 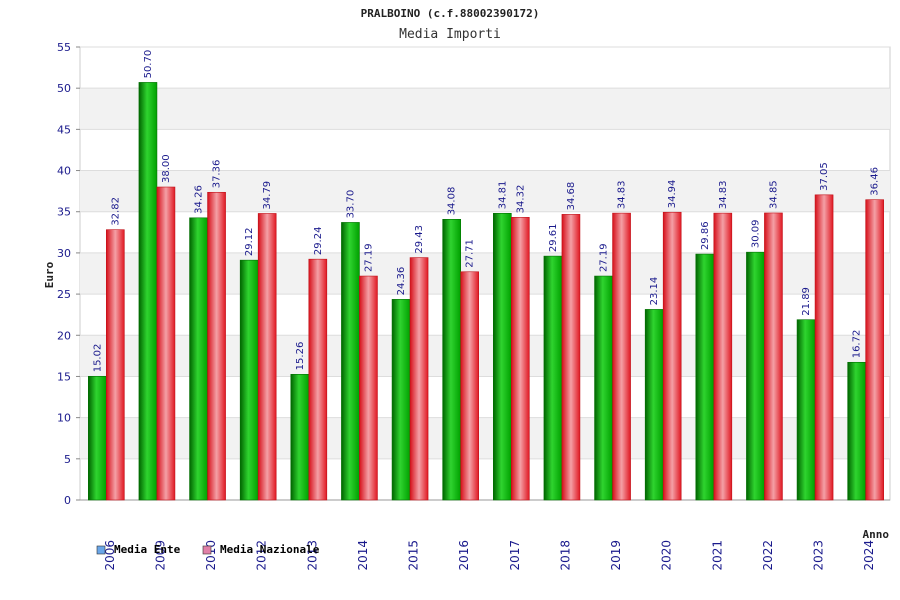 I want to click on x-tick-label: 2014, so click(x=363, y=555).